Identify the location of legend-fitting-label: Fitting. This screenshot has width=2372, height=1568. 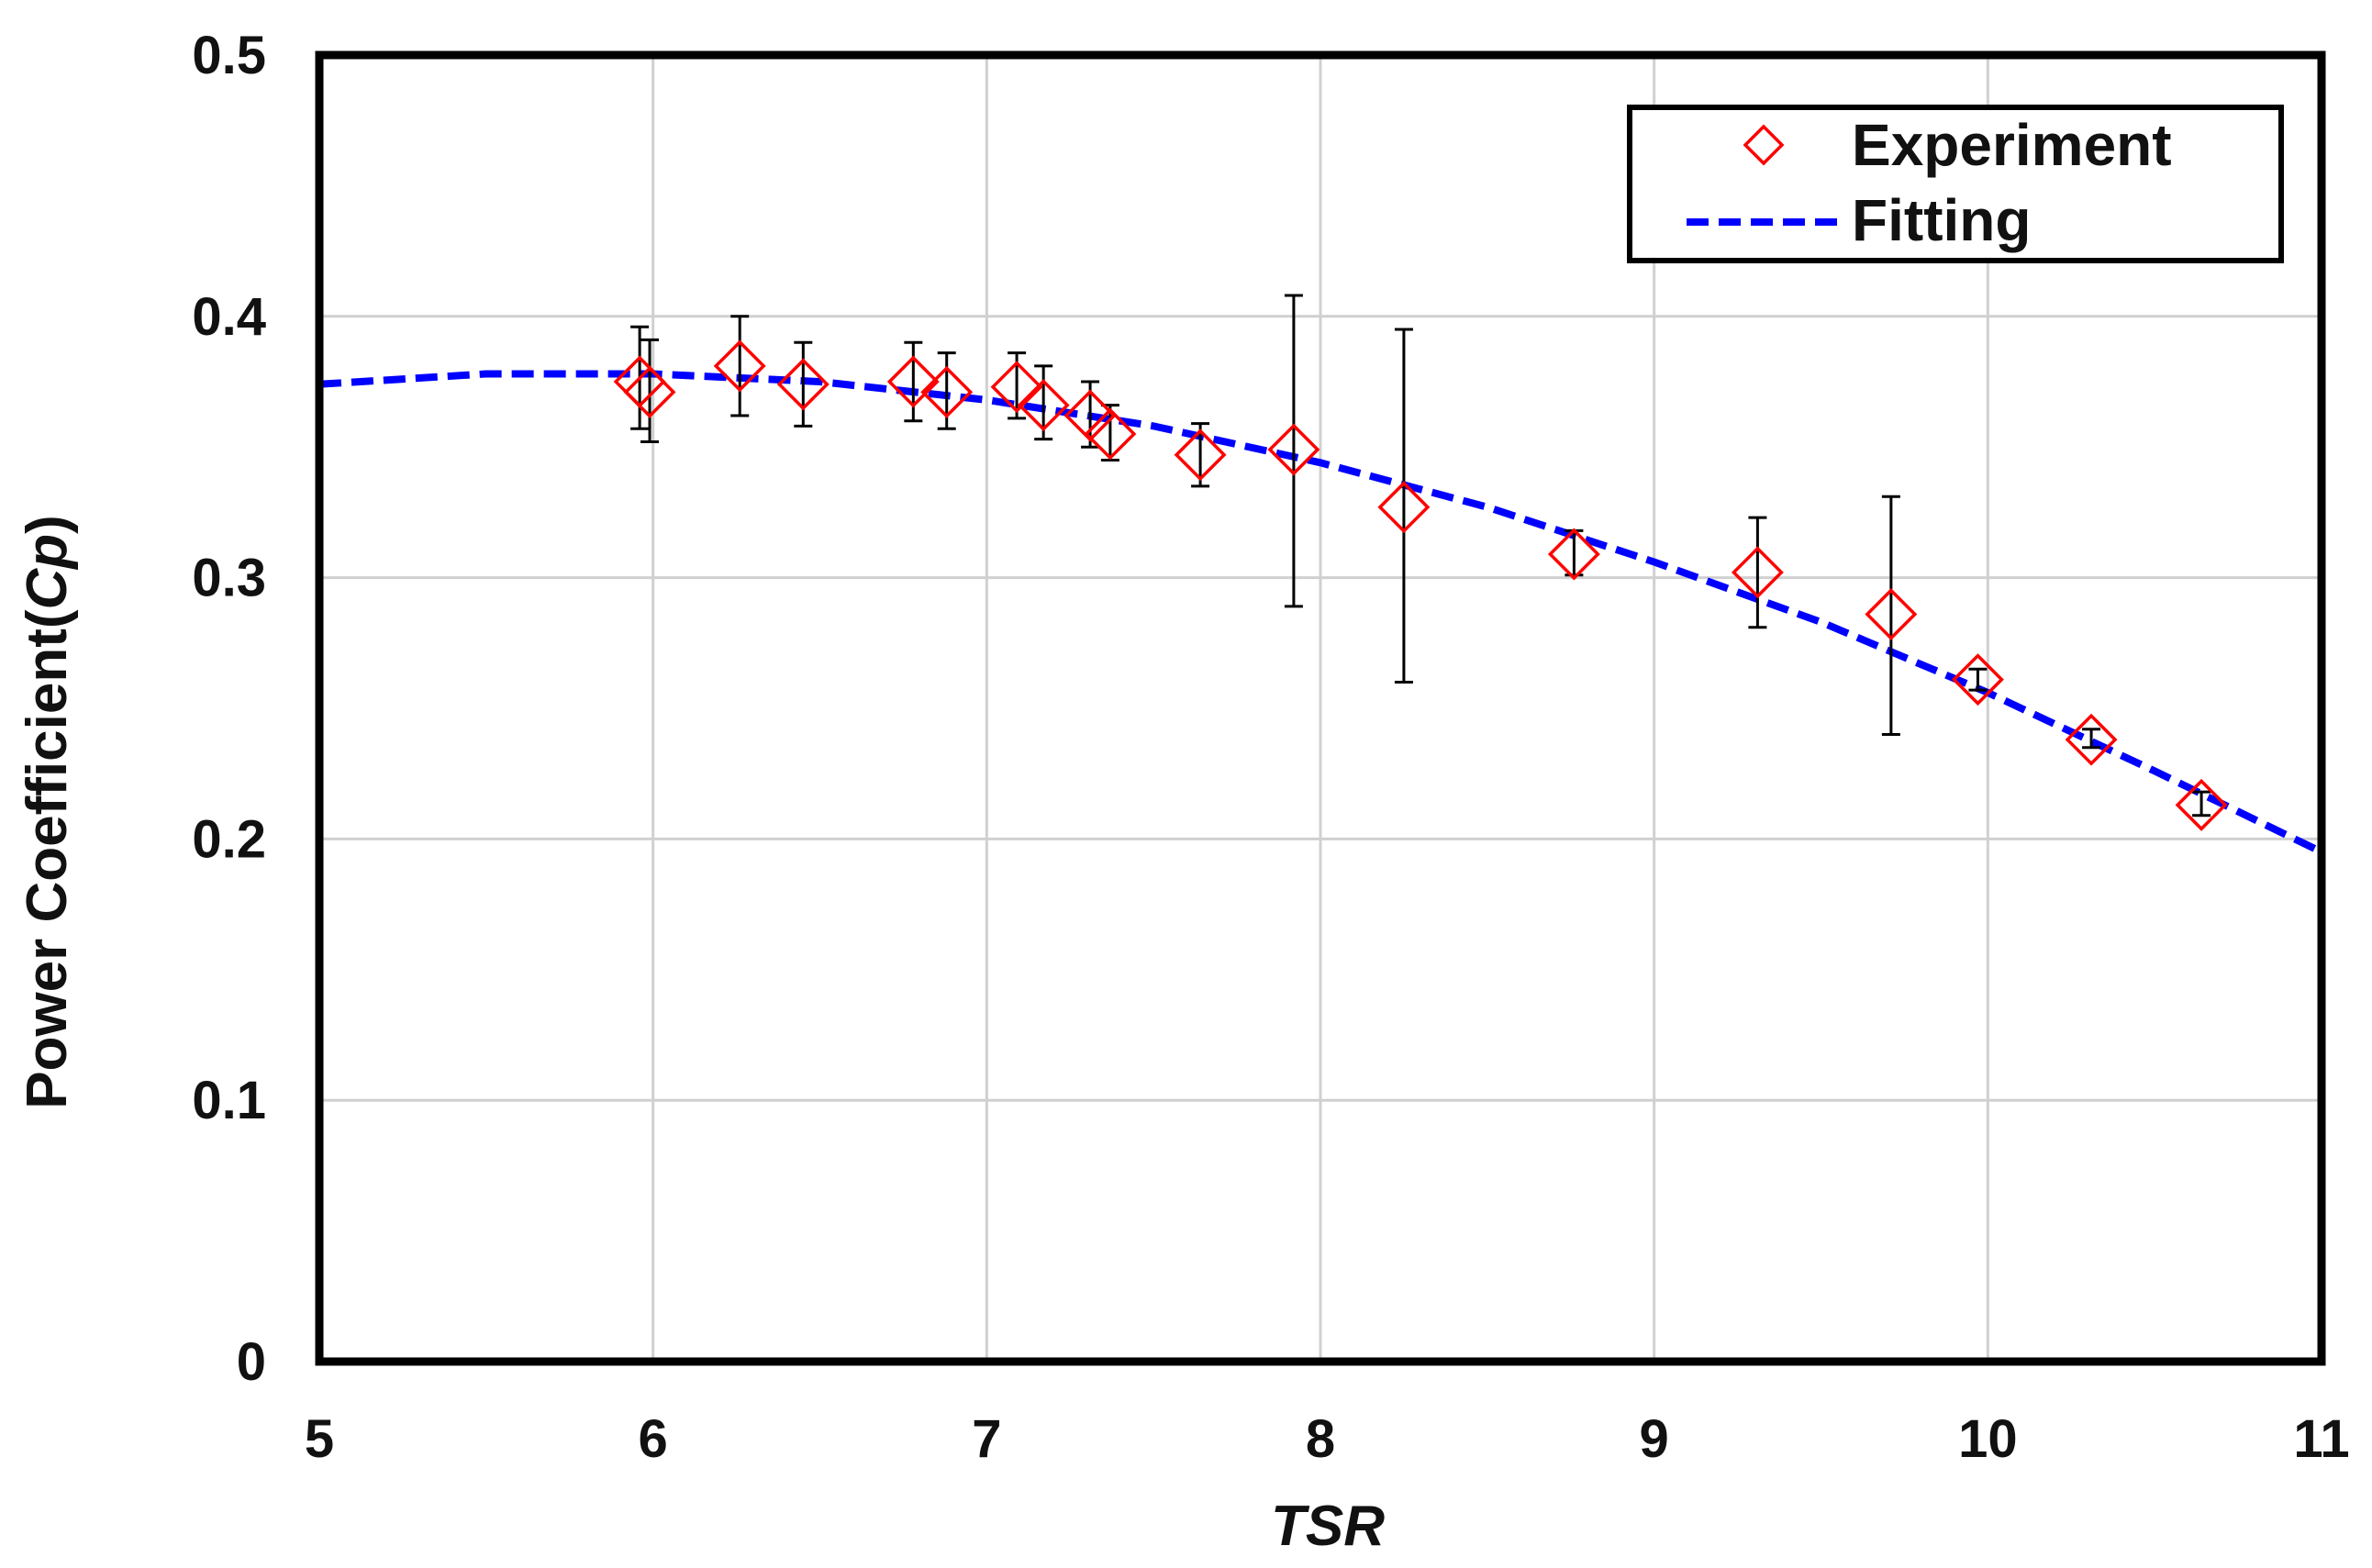
(1941, 220).